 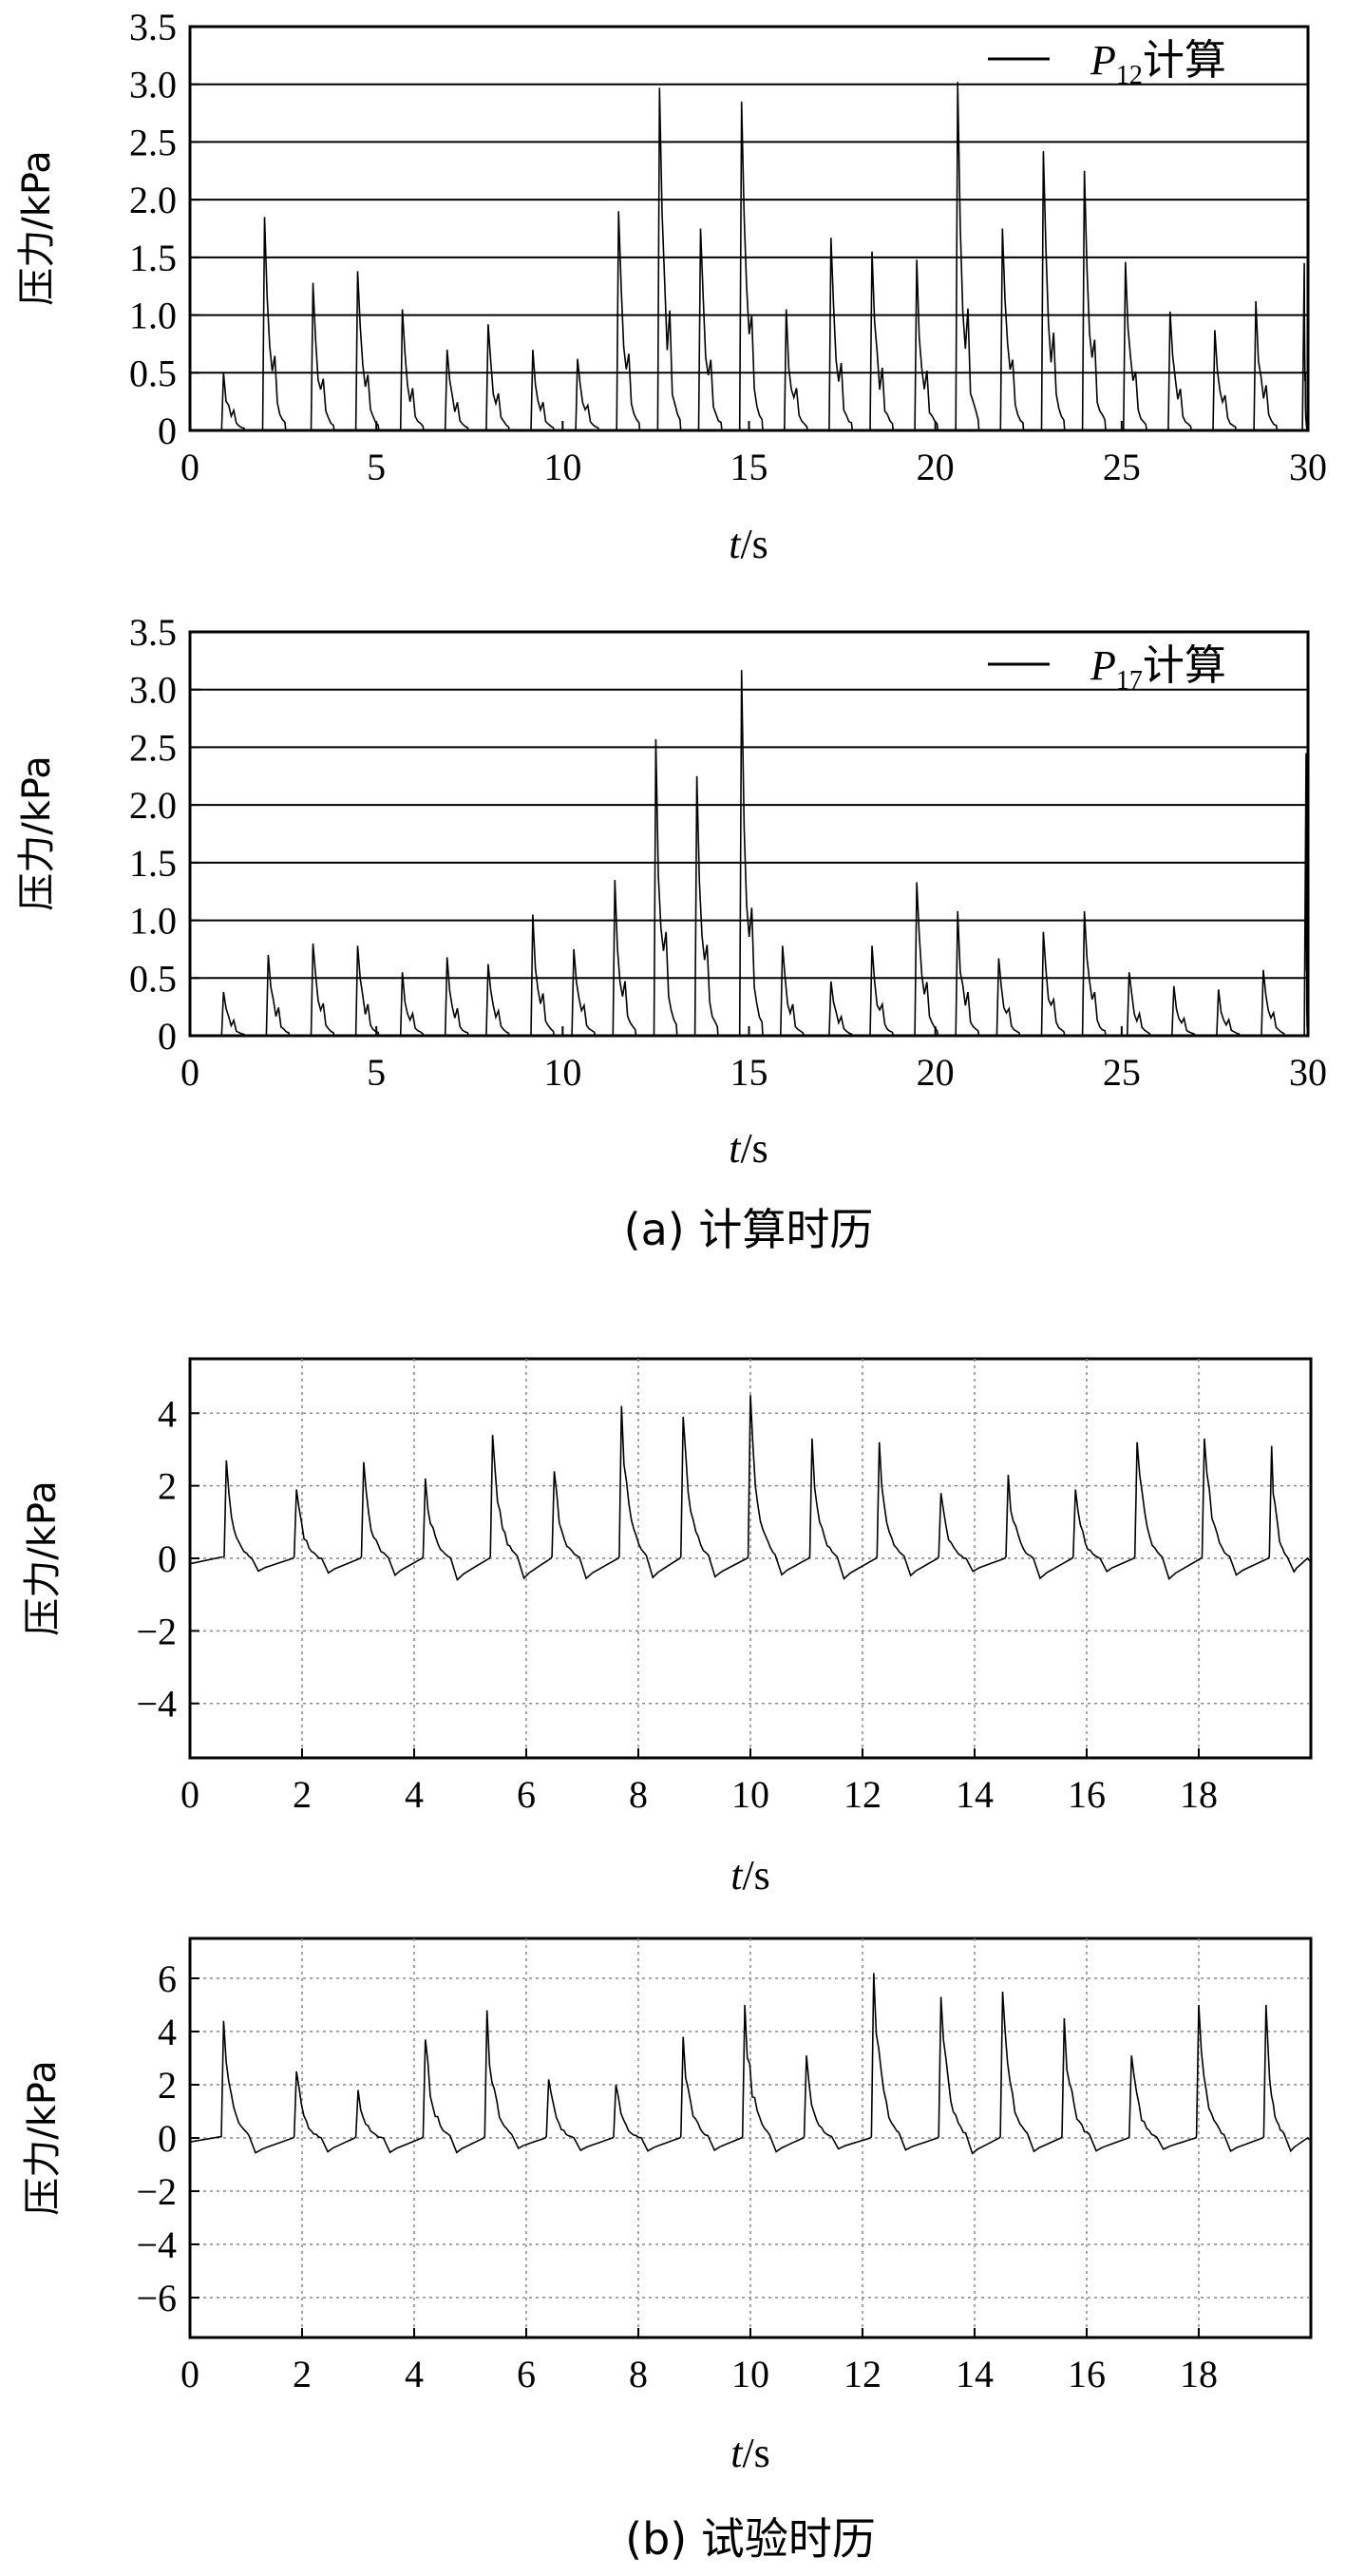 What do you see at coordinates (749, 1229) in the screenshot?
I see `caption-a: (a) 计算时历` at bounding box center [749, 1229].